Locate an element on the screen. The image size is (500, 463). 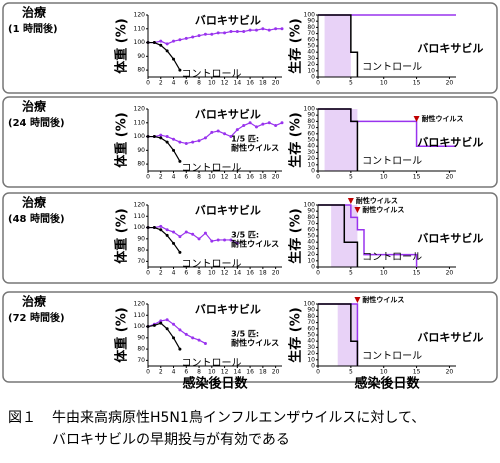
y-tick-label: 100 is located at coordinates (310, 304).